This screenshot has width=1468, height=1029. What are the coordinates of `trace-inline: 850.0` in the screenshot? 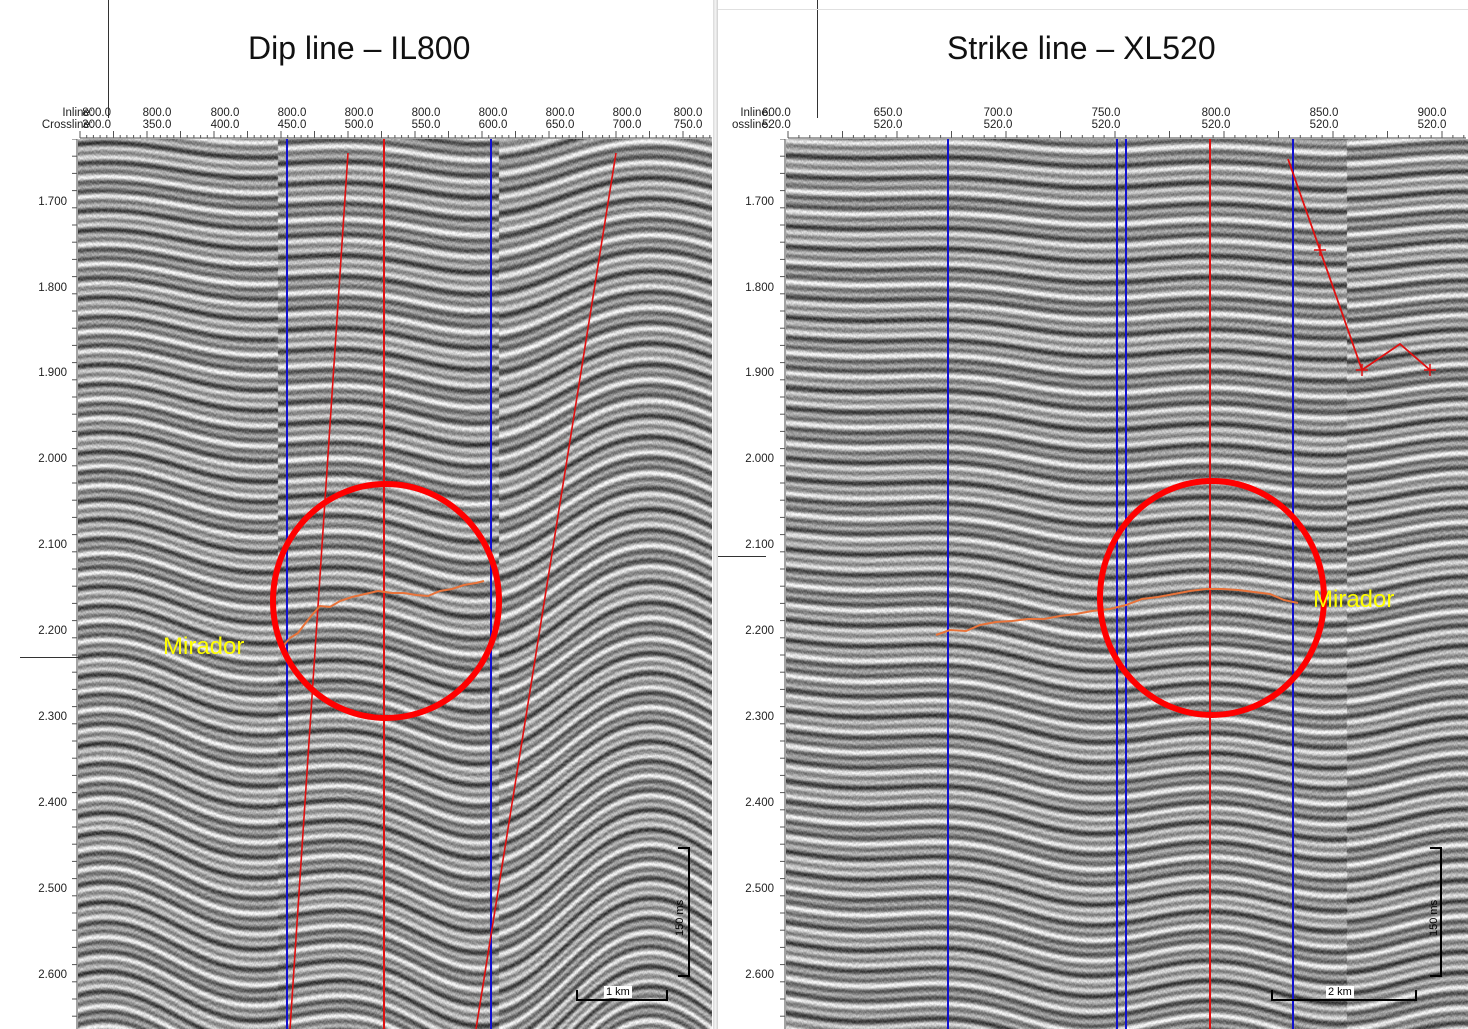 It's located at (1324, 113).